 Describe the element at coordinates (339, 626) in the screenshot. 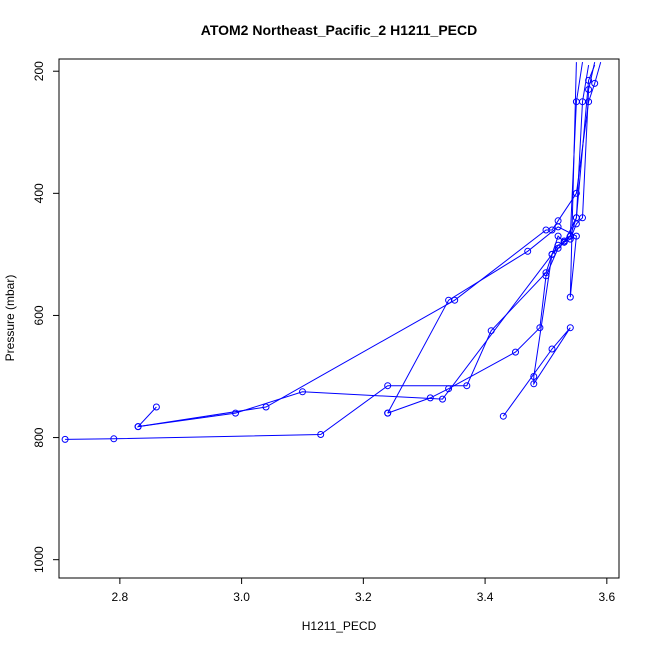

I see `x-axis-label: H1211_PECD` at that location.